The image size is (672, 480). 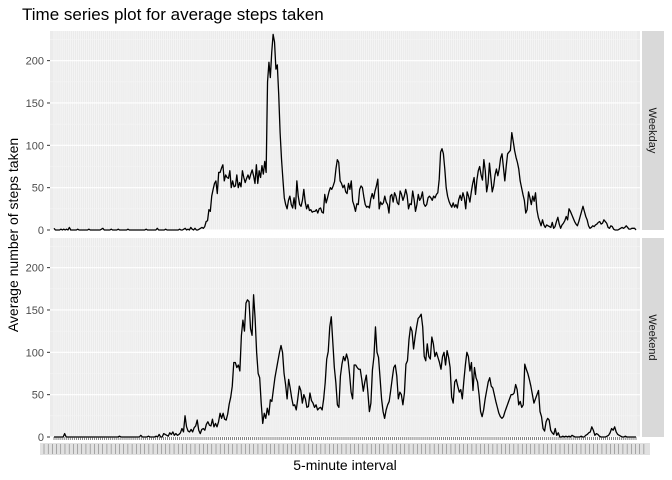 I want to click on x-axis-title: 5-minute interval, so click(x=345, y=465).